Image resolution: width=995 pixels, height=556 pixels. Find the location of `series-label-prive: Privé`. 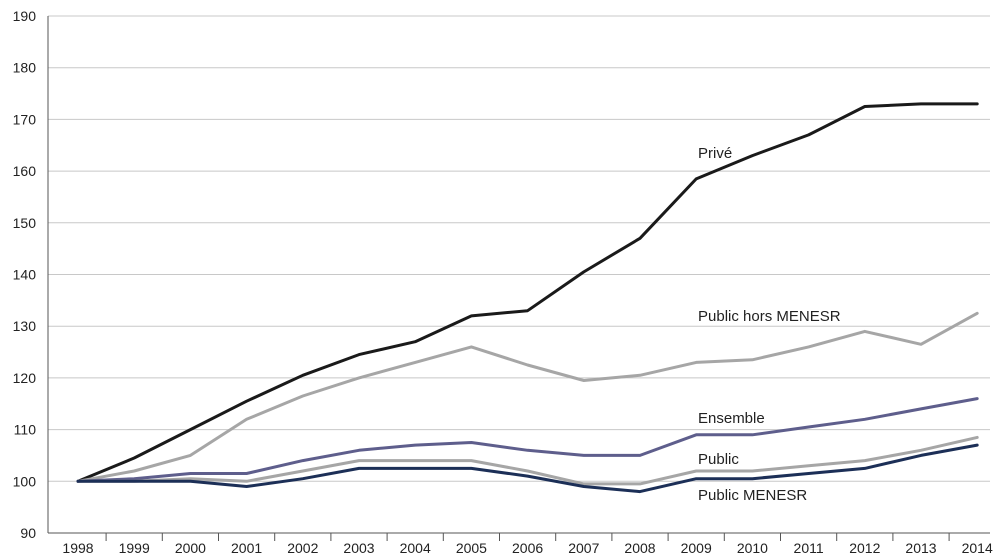

series-label-prive: Privé is located at coordinates (715, 153).